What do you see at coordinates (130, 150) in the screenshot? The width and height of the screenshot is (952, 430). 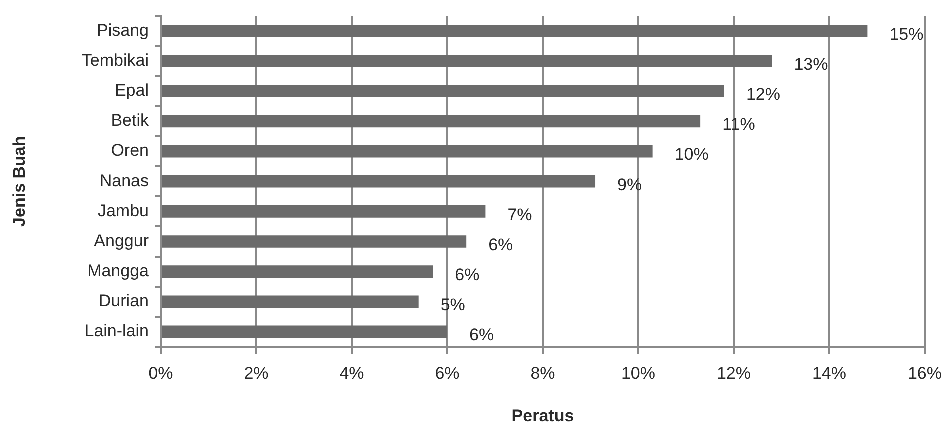 I see `y-tick-label: Oren` at bounding box center [130, 150].